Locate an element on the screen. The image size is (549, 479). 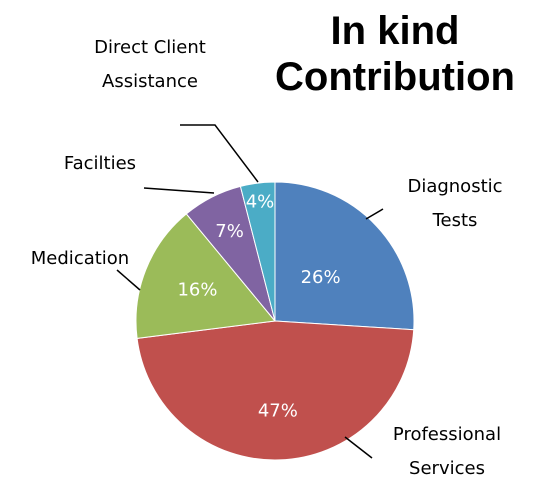
category-label: Direct Client Assistance is located at coordinates (150, 64).